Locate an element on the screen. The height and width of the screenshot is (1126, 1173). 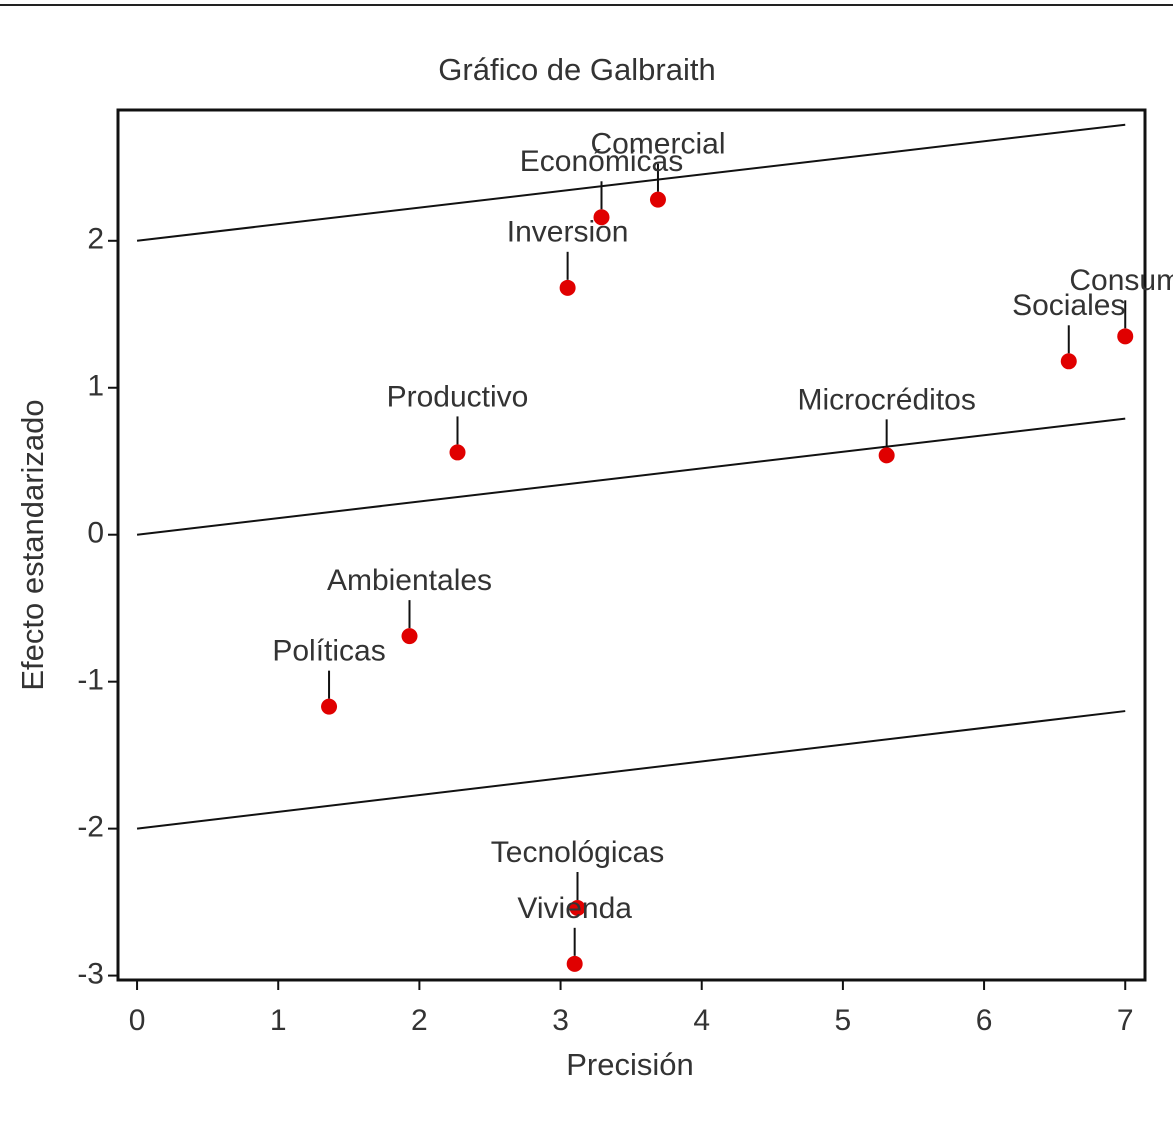
y-tick-label: 1 is located at coordinates (95, 386).